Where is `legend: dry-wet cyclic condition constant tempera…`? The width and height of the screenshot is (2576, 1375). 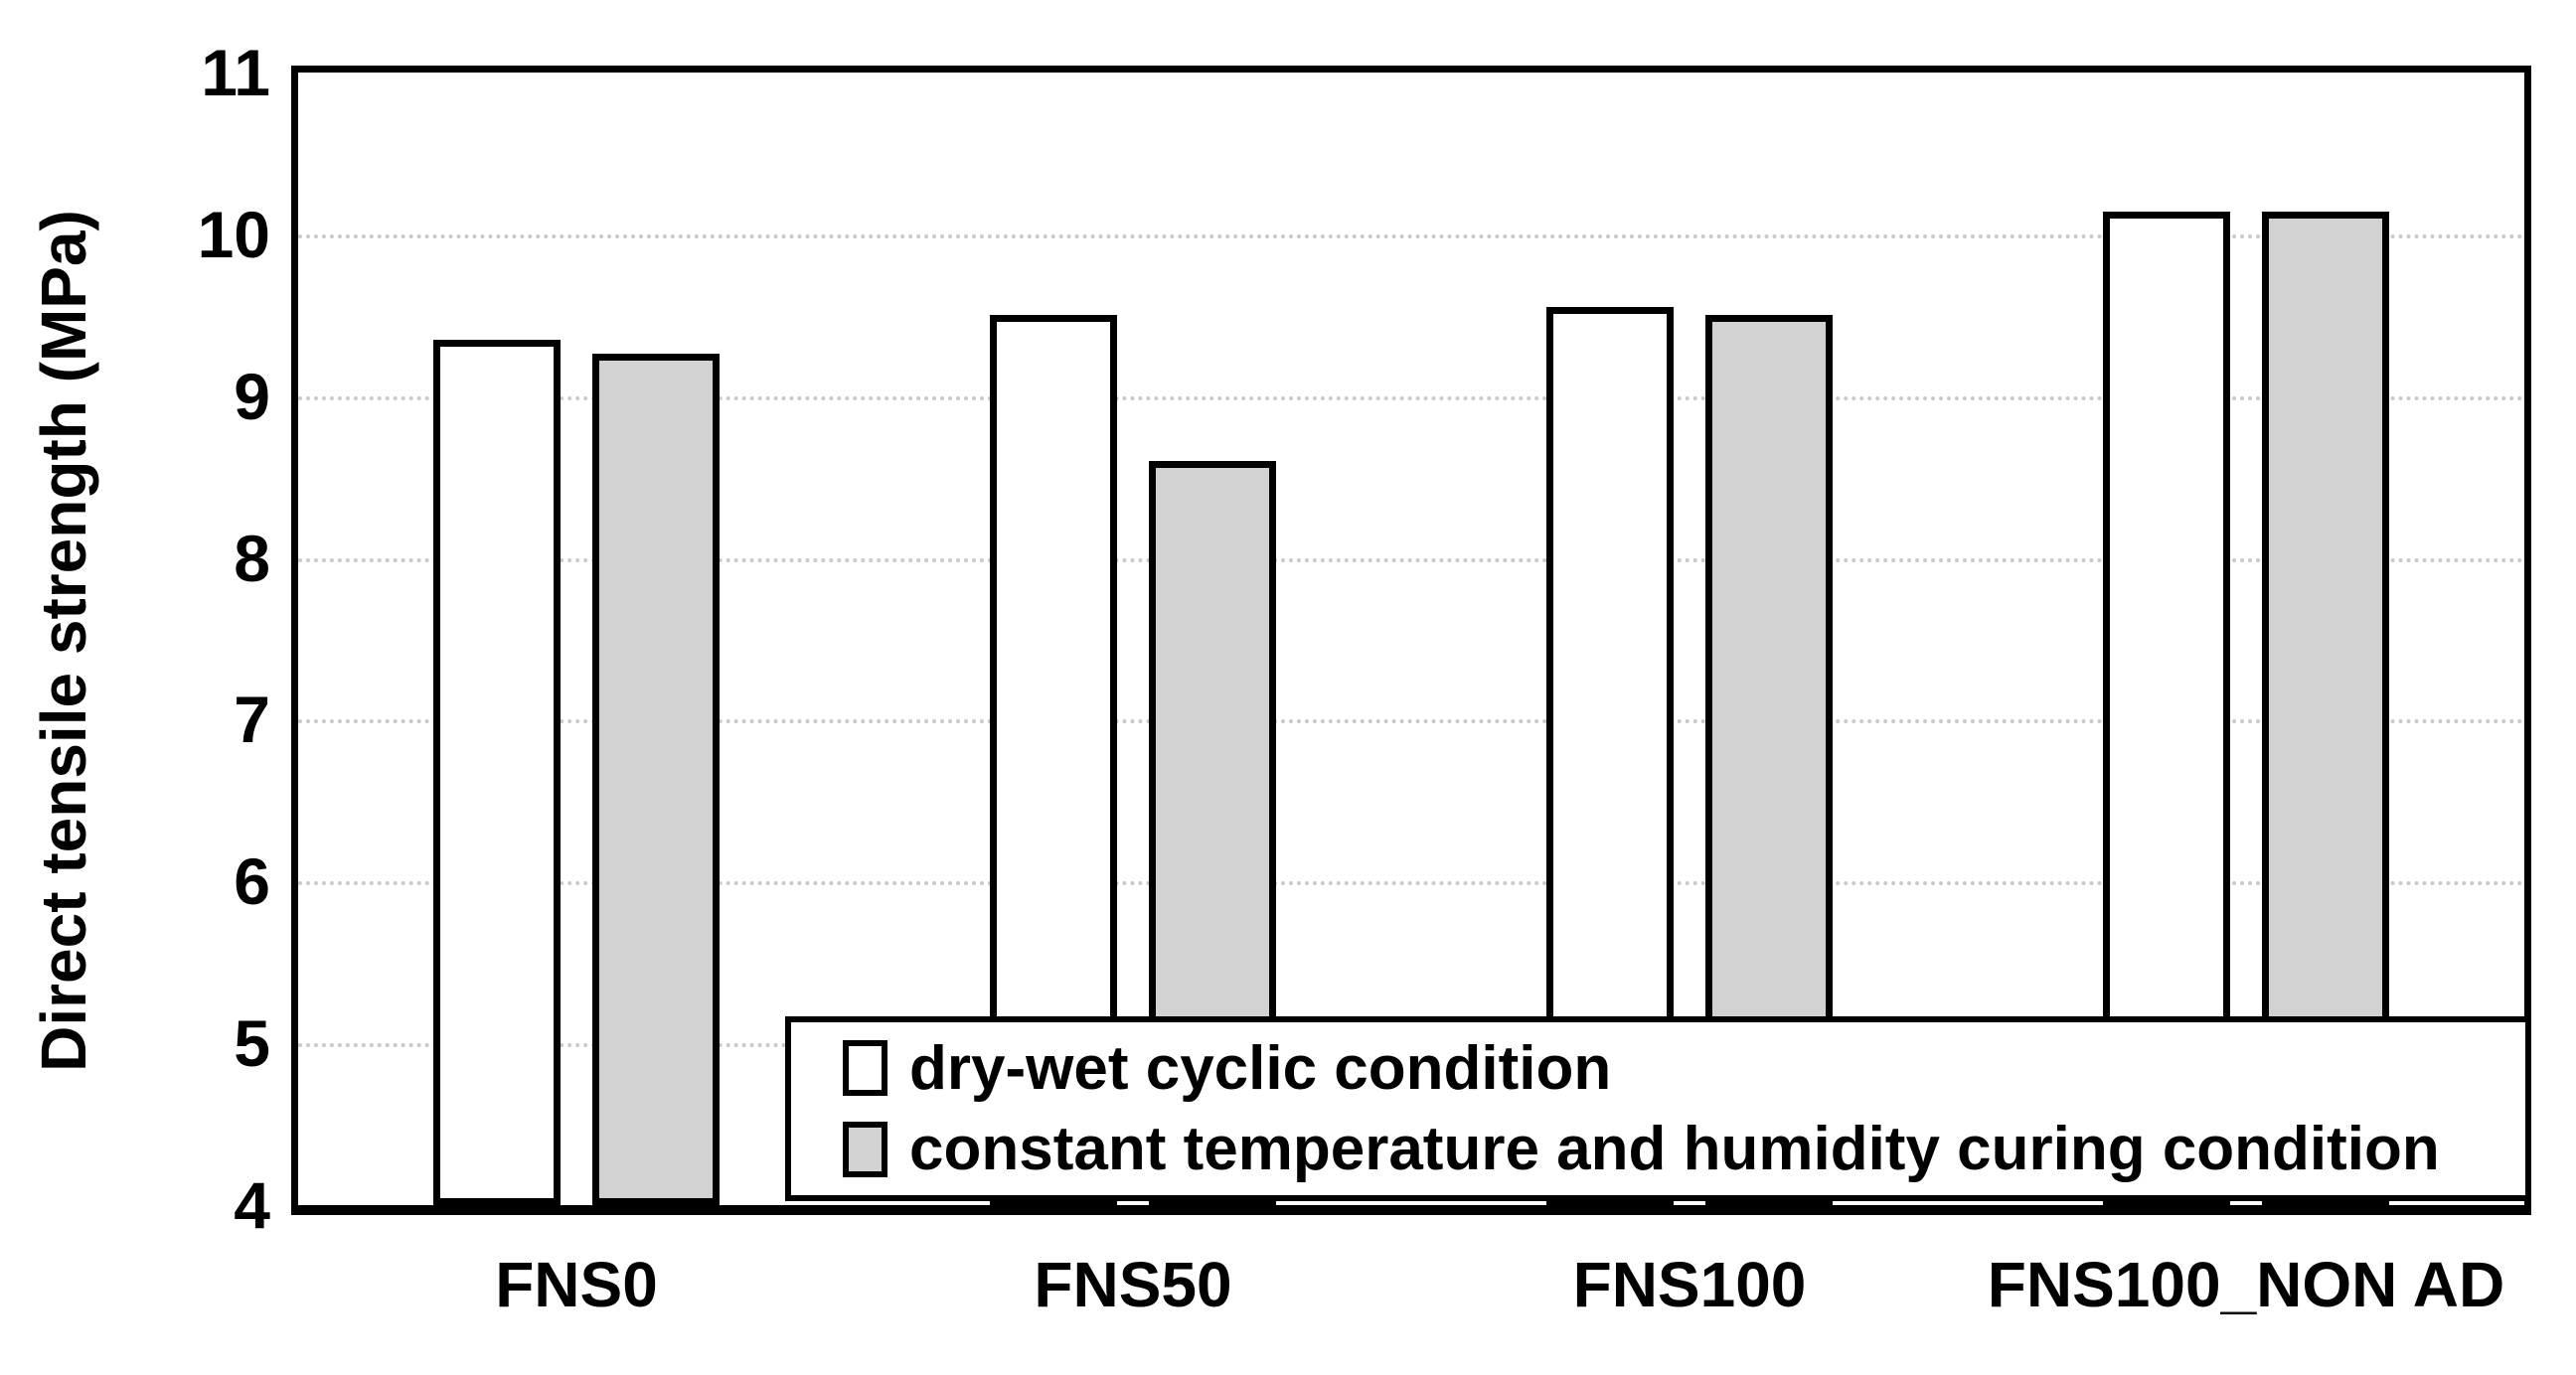 legend: dry-wet cyclic condition constant tempera… is located at coordinates (1658, 1109).